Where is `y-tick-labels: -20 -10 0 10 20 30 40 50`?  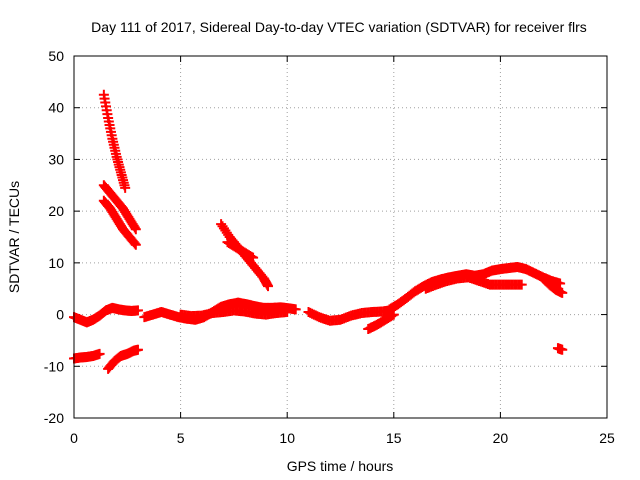 y-tick-labels: -20 -10 0 10 20 30 40 50 is located at coordinates (54, 237).